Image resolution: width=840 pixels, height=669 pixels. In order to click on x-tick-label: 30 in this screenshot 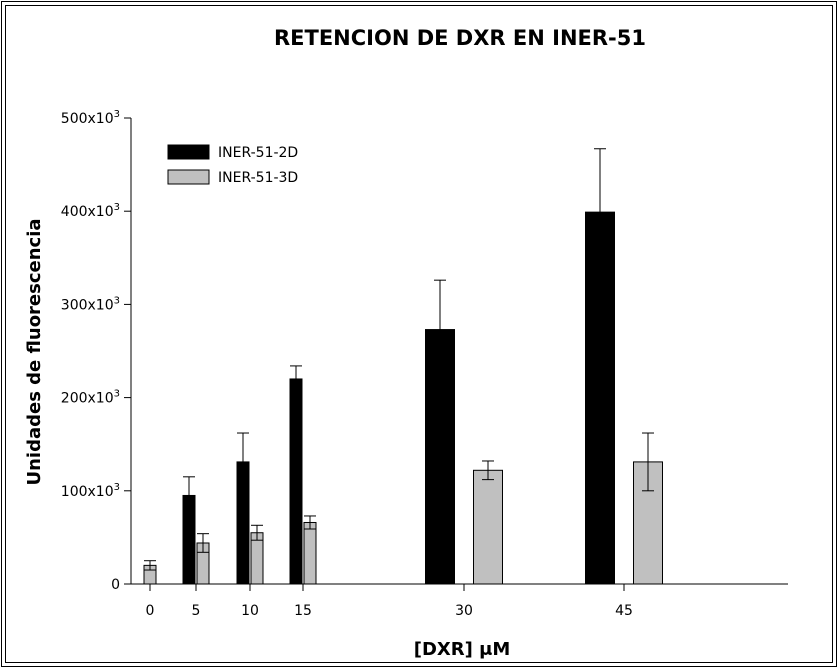, I will do `click(464, 611)`.